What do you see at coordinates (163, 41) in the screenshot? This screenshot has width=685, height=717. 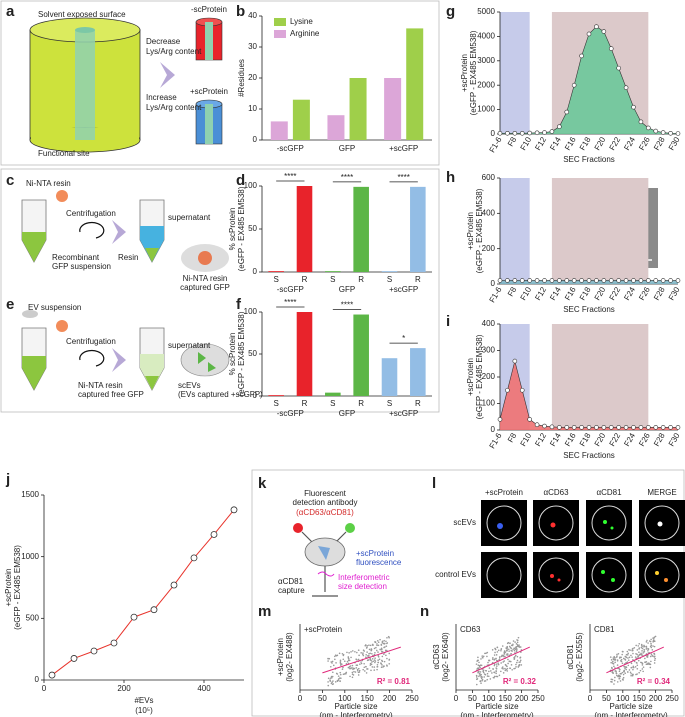 I see `label: Decrease` at bounding box center [163, 41].